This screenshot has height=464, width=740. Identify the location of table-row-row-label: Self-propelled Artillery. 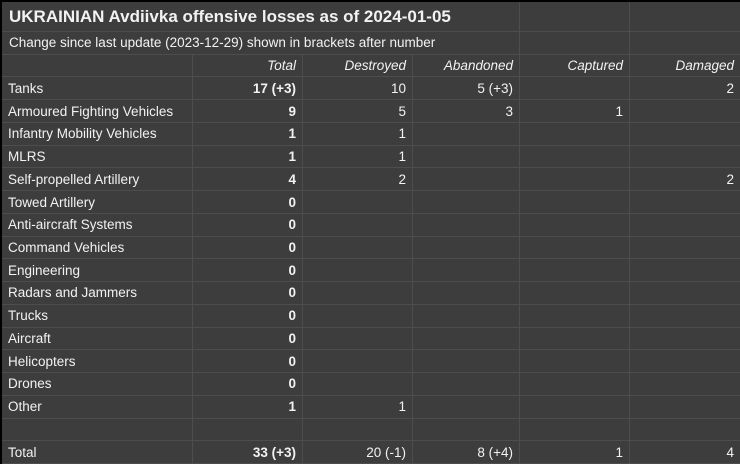
(97, 180).